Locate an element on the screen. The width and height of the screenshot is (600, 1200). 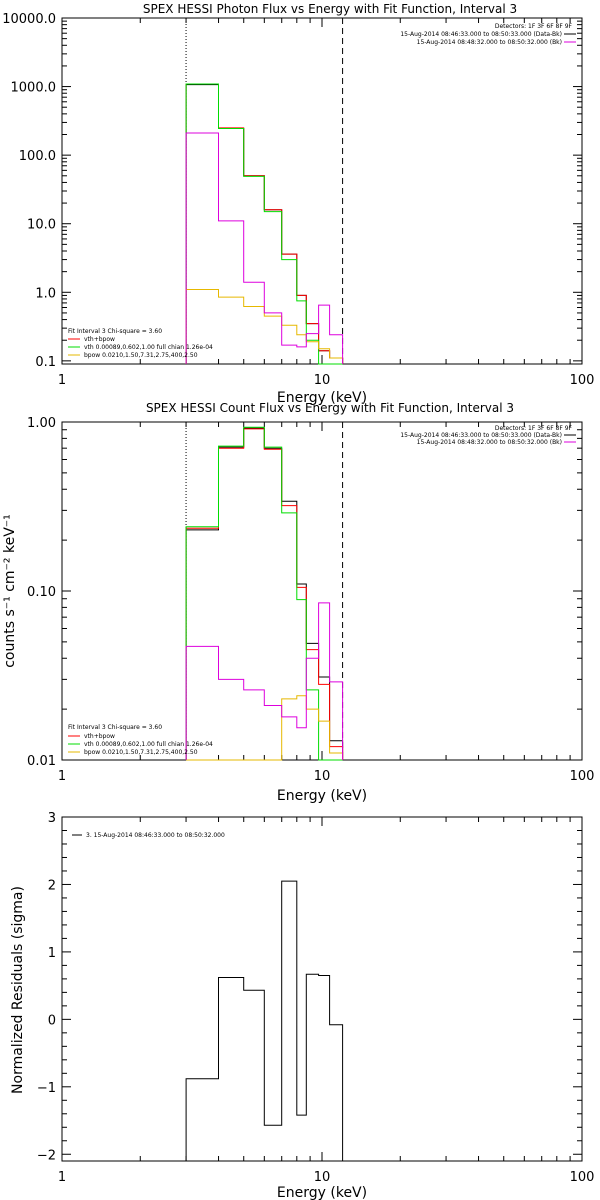
count-detectors: Detectors: 1F 3F 6F 8F 9F is located at coordinates (534, 428).